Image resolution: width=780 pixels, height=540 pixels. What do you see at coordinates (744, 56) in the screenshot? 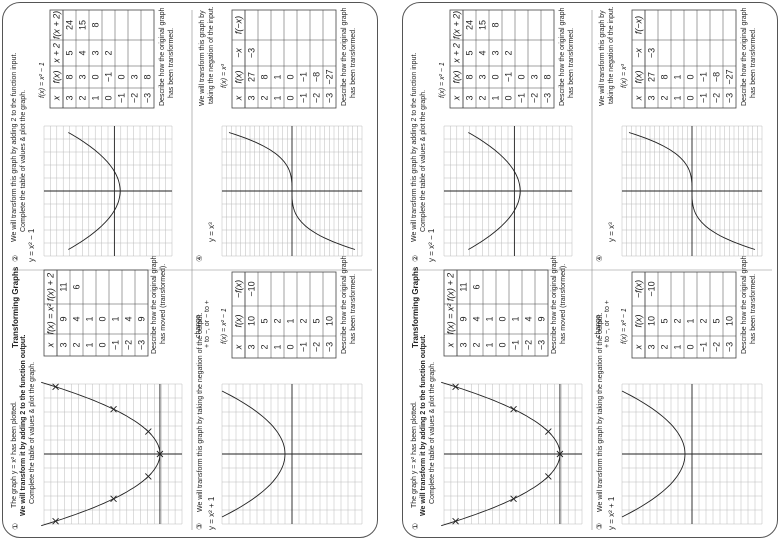
I see `problem-4-describe-line-1: Describe how the original graph` at bounding box center [744, 56].